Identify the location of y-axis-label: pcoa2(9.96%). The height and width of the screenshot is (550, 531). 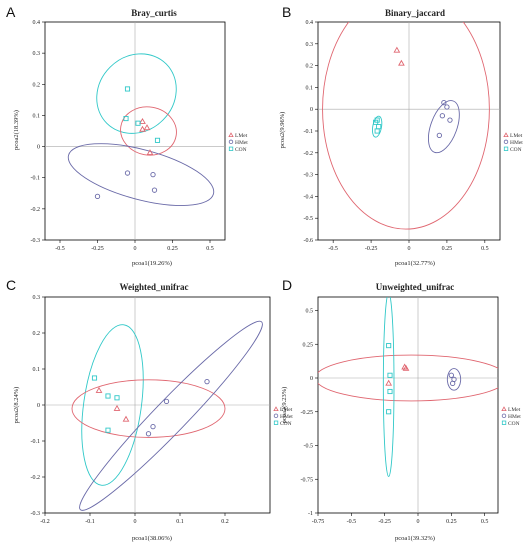
(282, 130).